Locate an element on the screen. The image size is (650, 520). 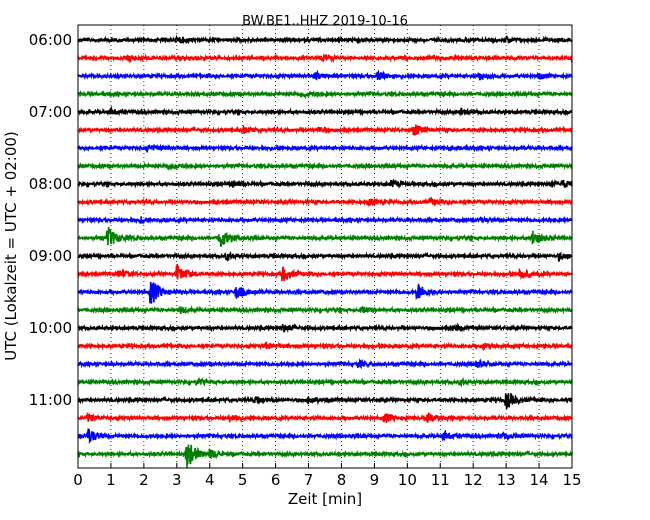
y-tick-label: 11:00 is located at coordinates (50, 400).